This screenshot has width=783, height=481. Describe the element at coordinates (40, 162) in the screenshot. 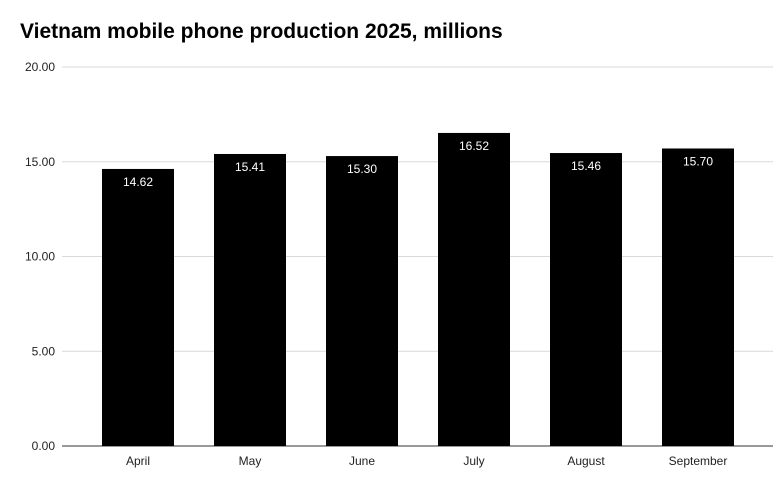

I see `y-tick-label: 15.00` at that location.